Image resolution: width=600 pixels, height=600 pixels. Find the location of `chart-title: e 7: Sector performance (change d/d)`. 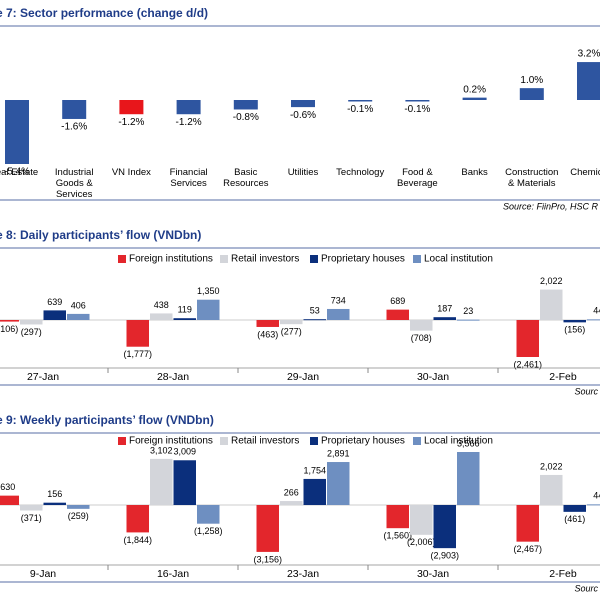

chart-title: e 7: Sector performance (change d/d) is located at coordinates (104, 13).